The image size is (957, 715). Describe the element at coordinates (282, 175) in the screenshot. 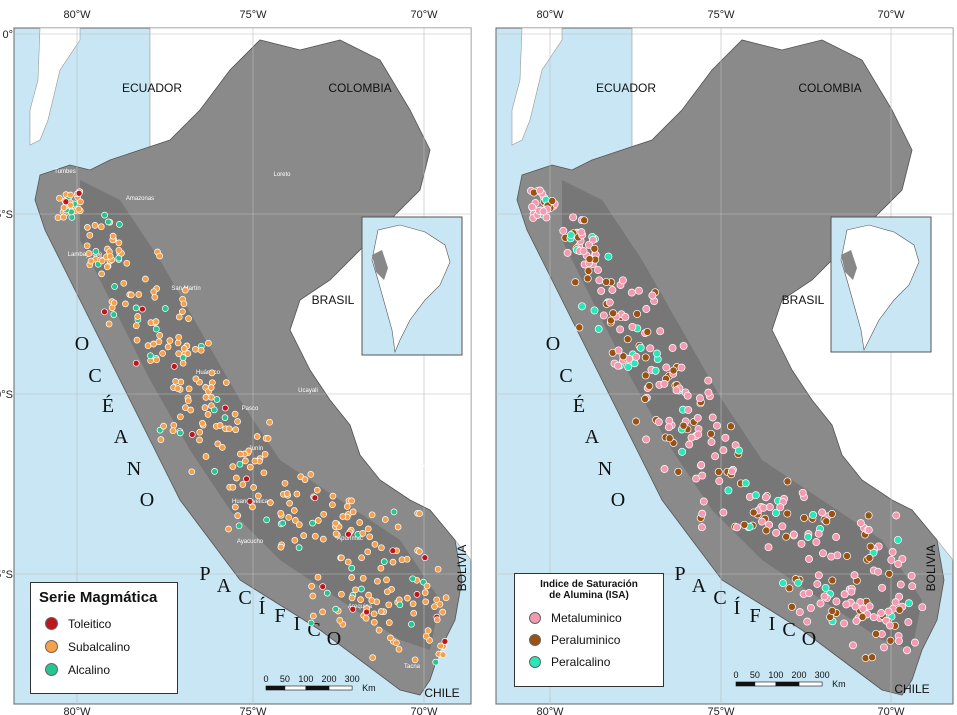

I see `city-label: Loreto` at that location.